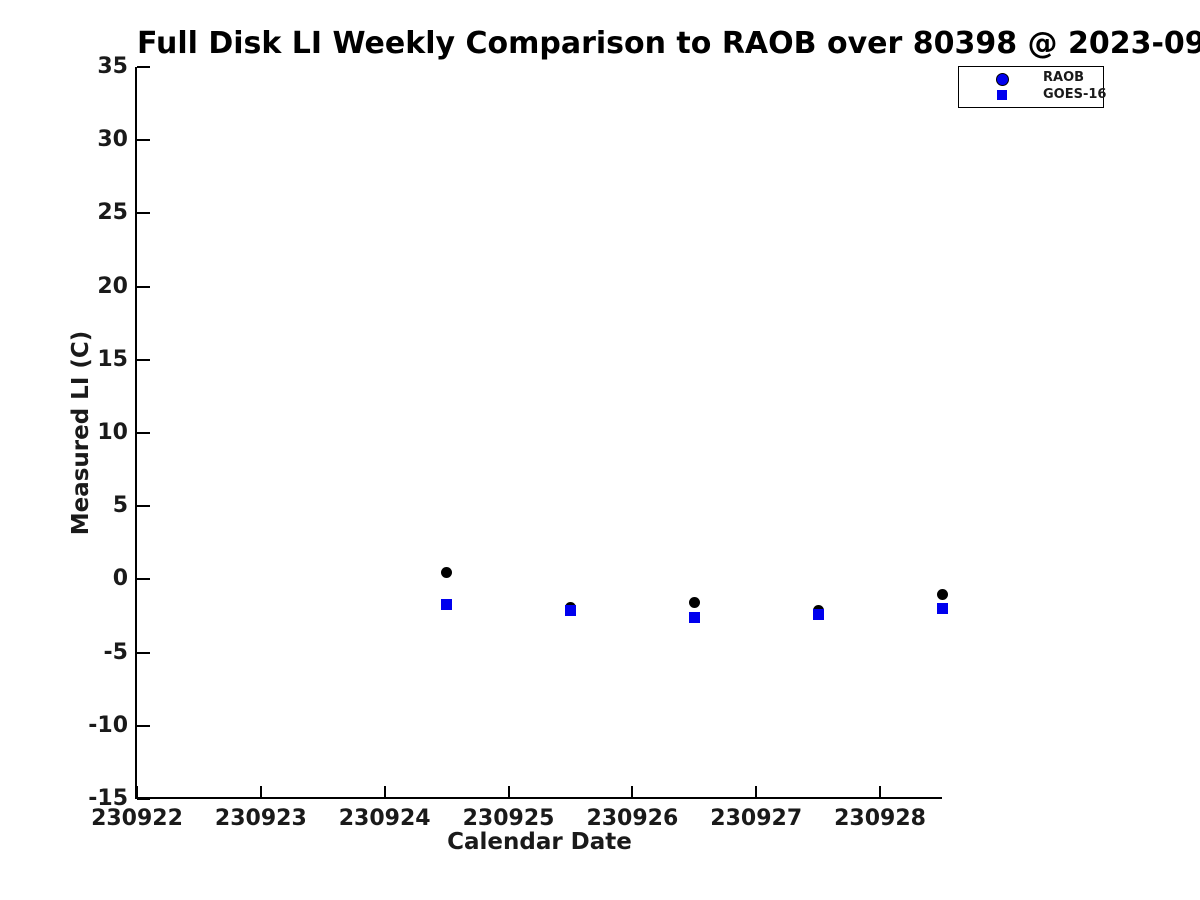 The image size is (1200, 900). Describe the element at coordinates (112, 432) in the screenshot. I see `y-tick-label: 10` at that location.